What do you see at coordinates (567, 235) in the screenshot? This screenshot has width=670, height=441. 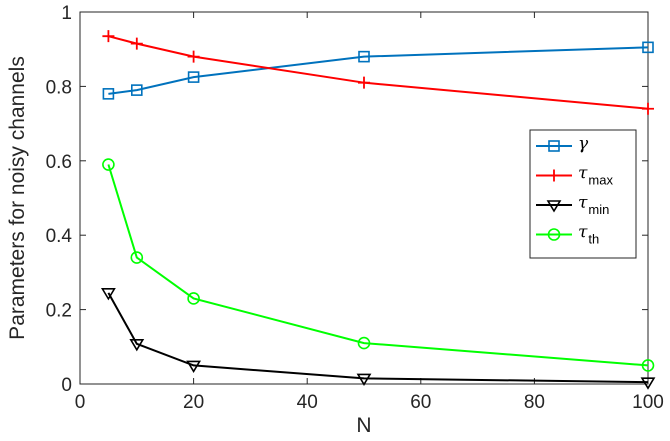 I see `legend-entry: τth` at bounding box center [567, 235].